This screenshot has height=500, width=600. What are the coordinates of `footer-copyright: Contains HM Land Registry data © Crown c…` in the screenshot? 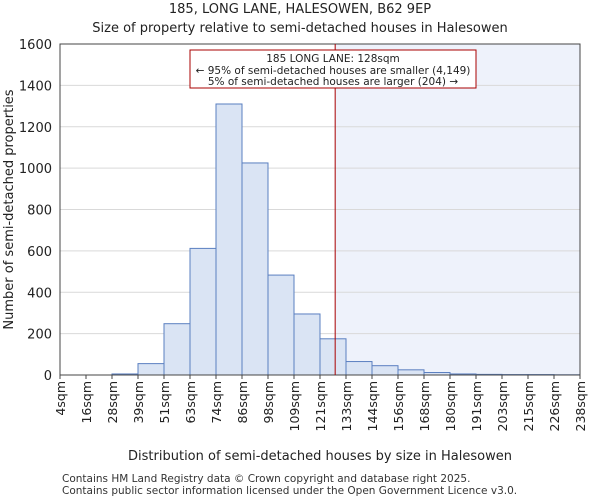 It's located at (266, 479).